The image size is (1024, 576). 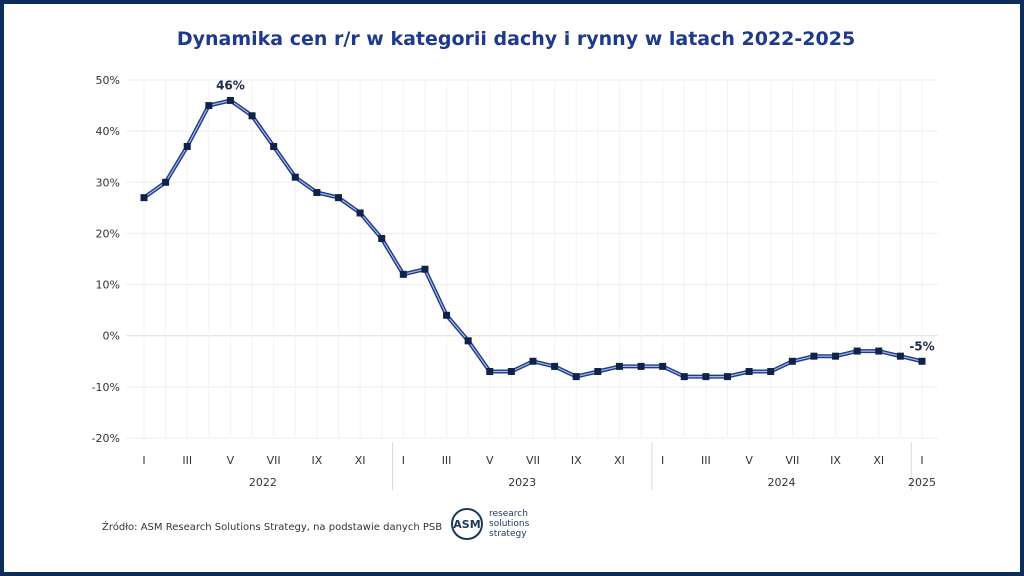 I want to click on asm-logo: ASM research solutions strategy, so click(x=490, y=524).